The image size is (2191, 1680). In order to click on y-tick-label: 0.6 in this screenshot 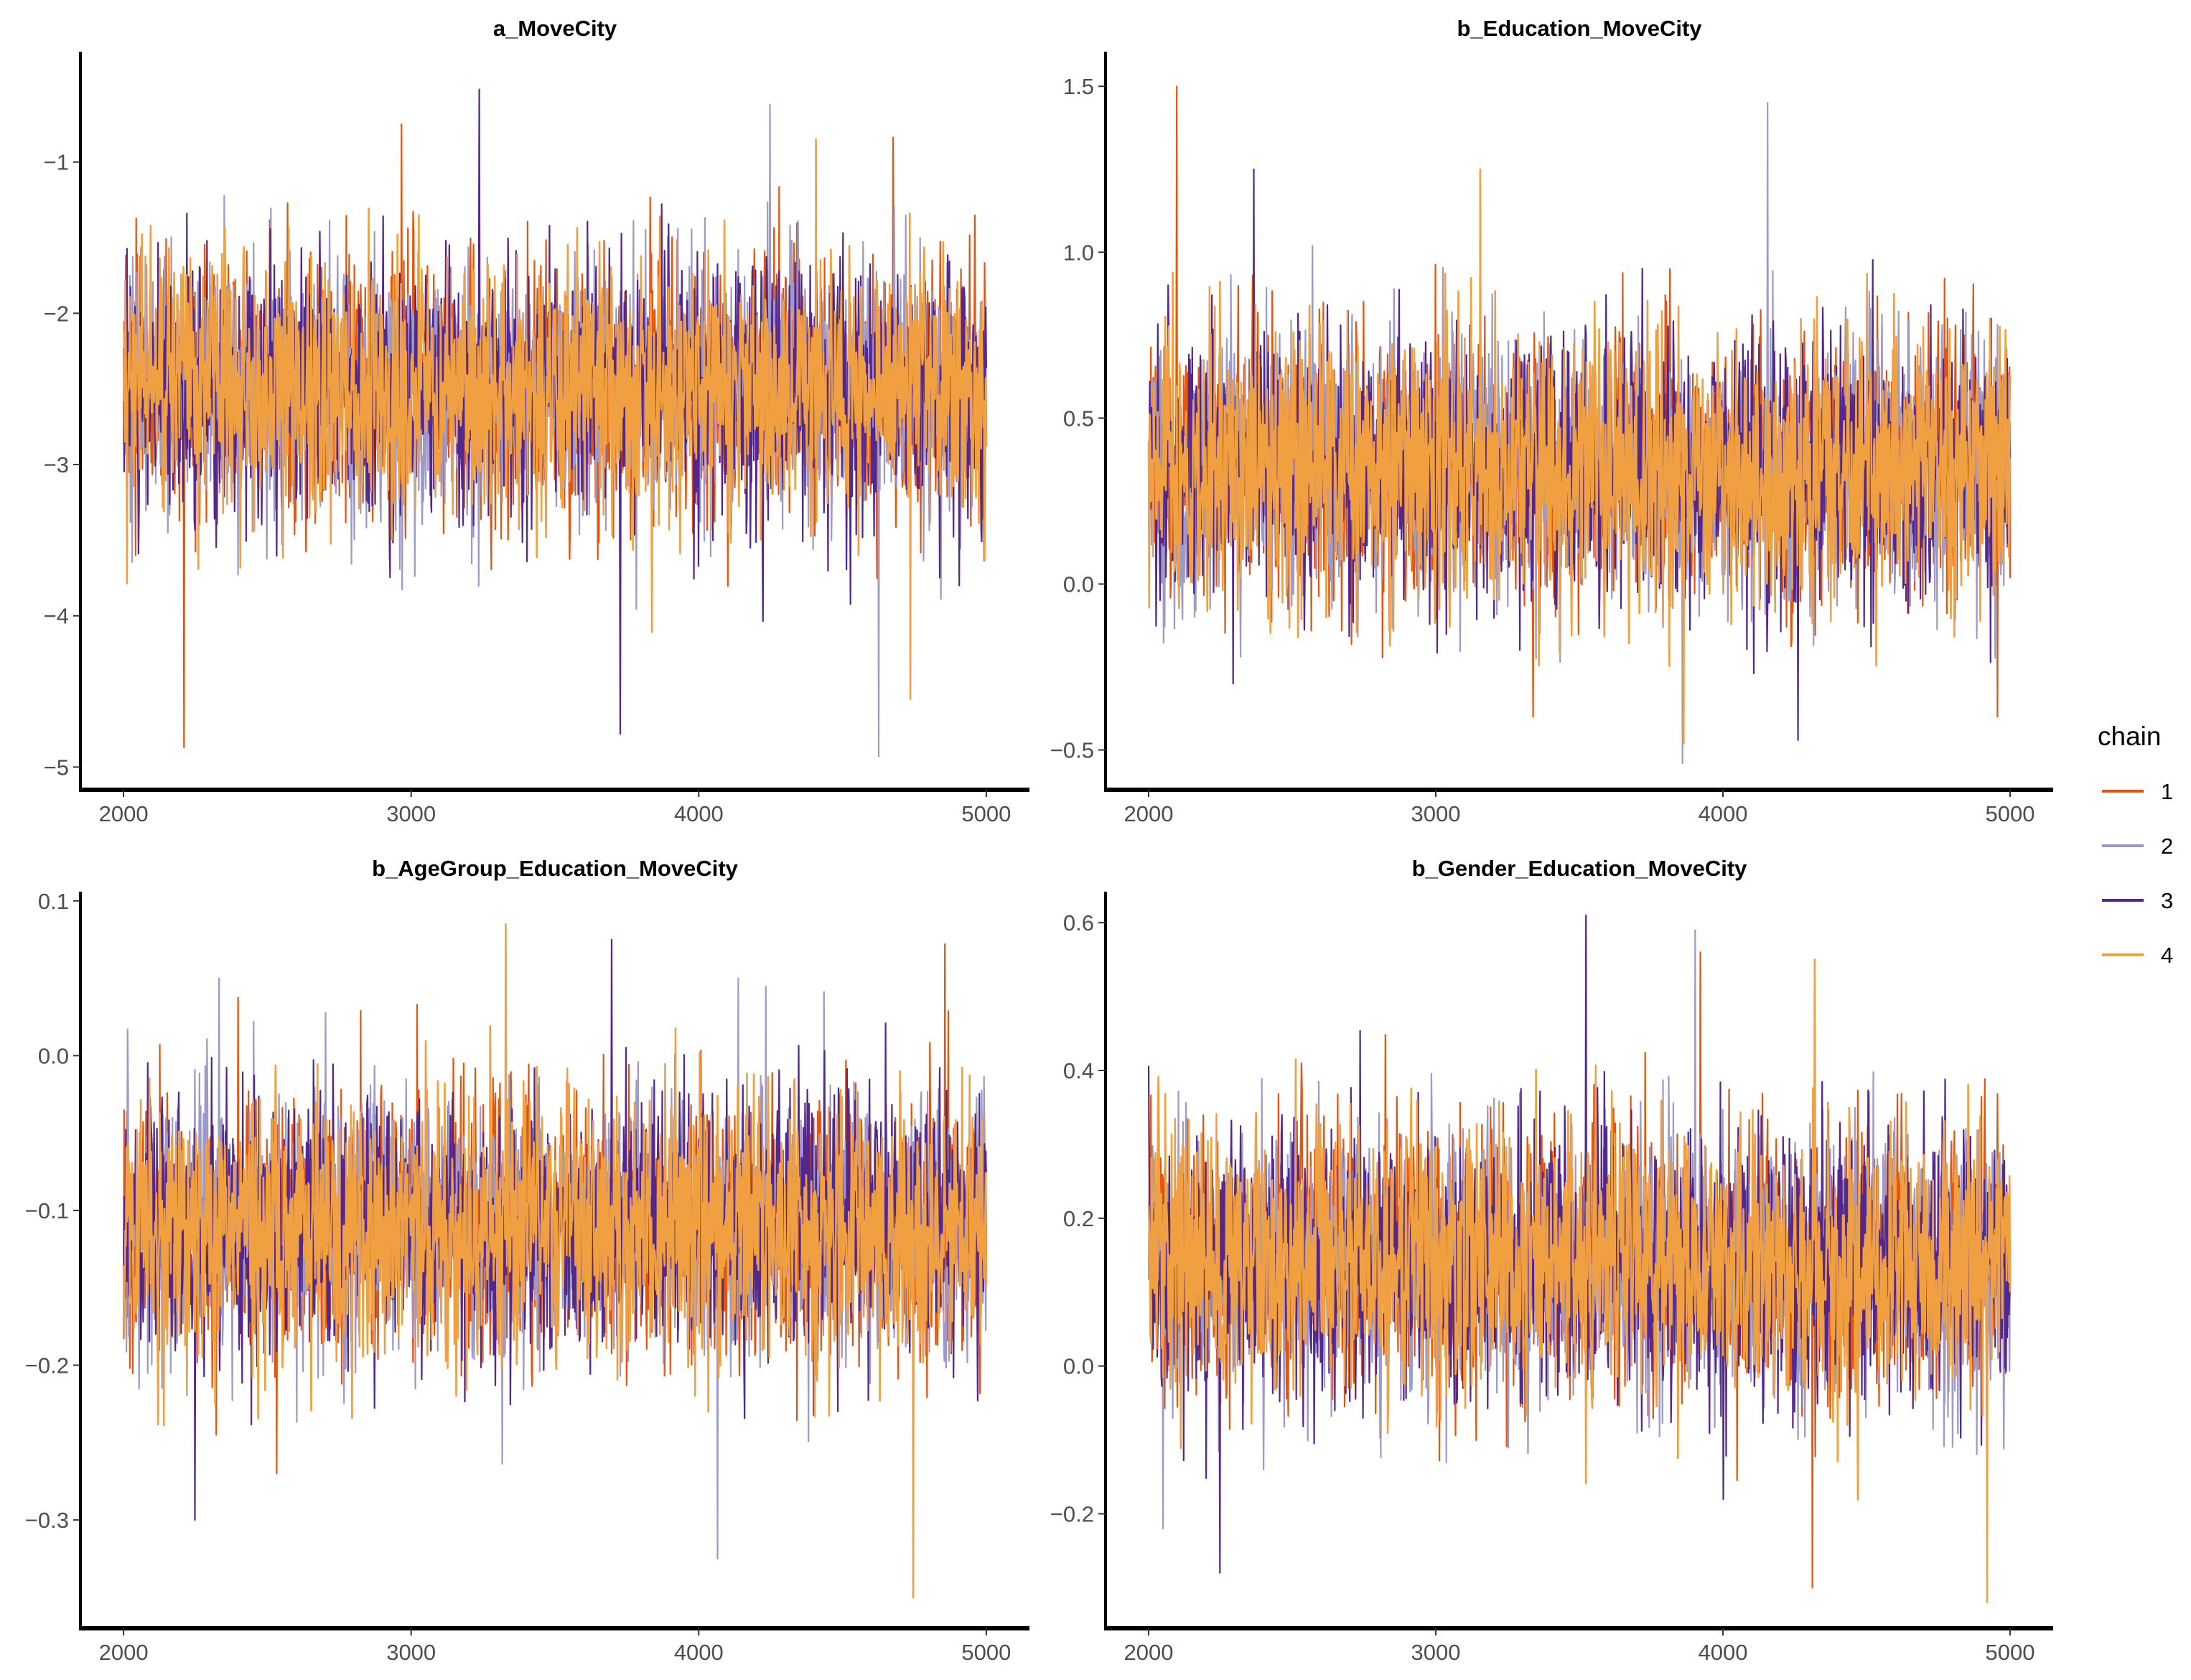, I will do `click(1078, 922)`.